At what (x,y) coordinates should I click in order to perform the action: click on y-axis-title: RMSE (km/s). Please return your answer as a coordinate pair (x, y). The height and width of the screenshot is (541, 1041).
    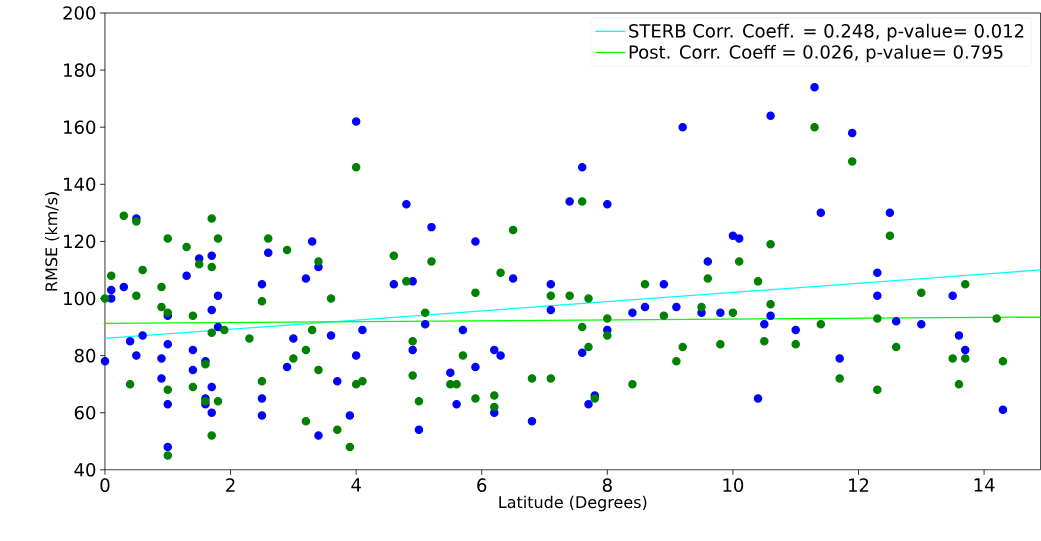
    Looking at the image, I should click on (52, 241).